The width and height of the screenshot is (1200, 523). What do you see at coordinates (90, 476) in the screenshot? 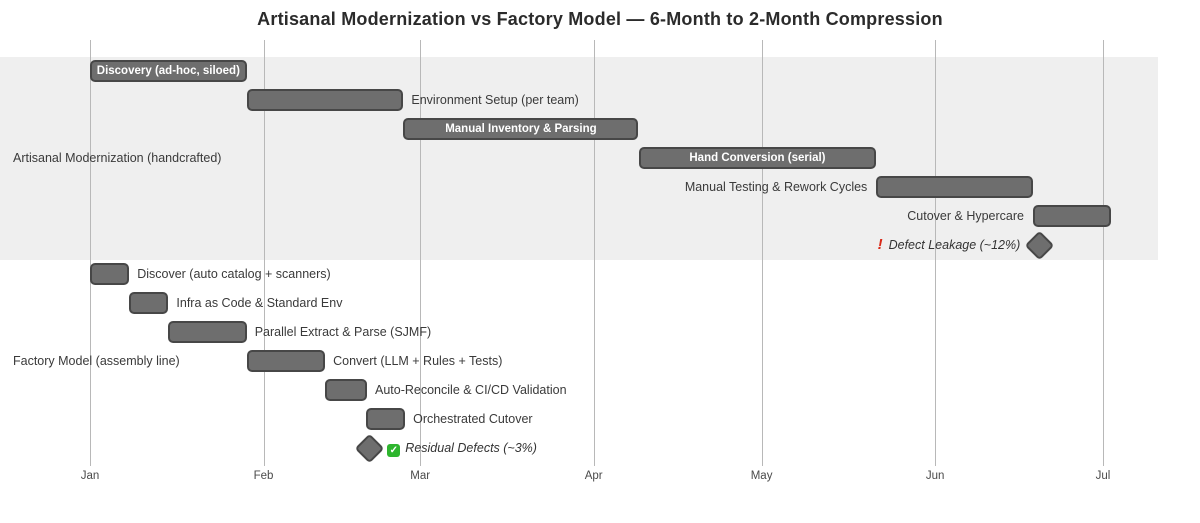
I see `month-tick-label: Jan` at bounding box center [90, 476].